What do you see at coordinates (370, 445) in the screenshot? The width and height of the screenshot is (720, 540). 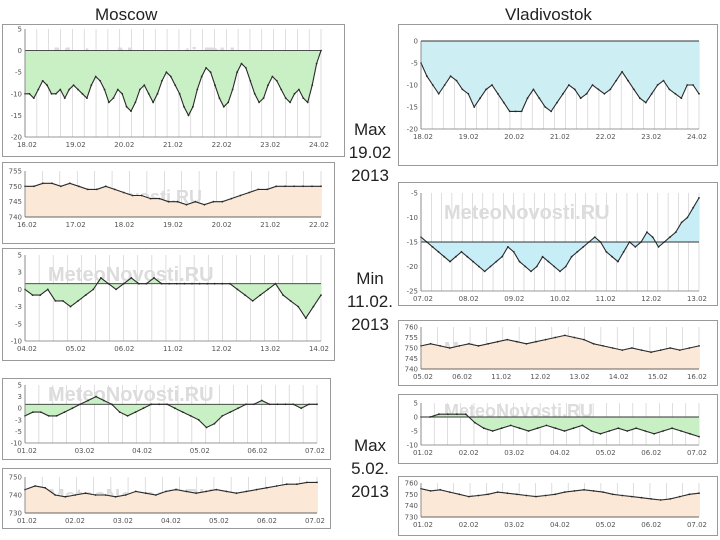 I see `caption-line: Max` at bounding box center [370, 445].